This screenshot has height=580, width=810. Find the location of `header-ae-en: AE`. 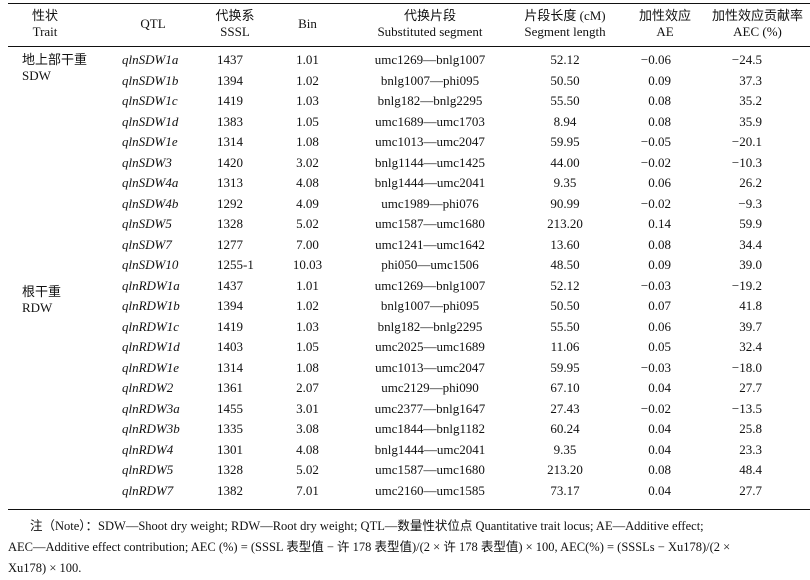

header-ae-en: AE is located at coordinates (665, 31).